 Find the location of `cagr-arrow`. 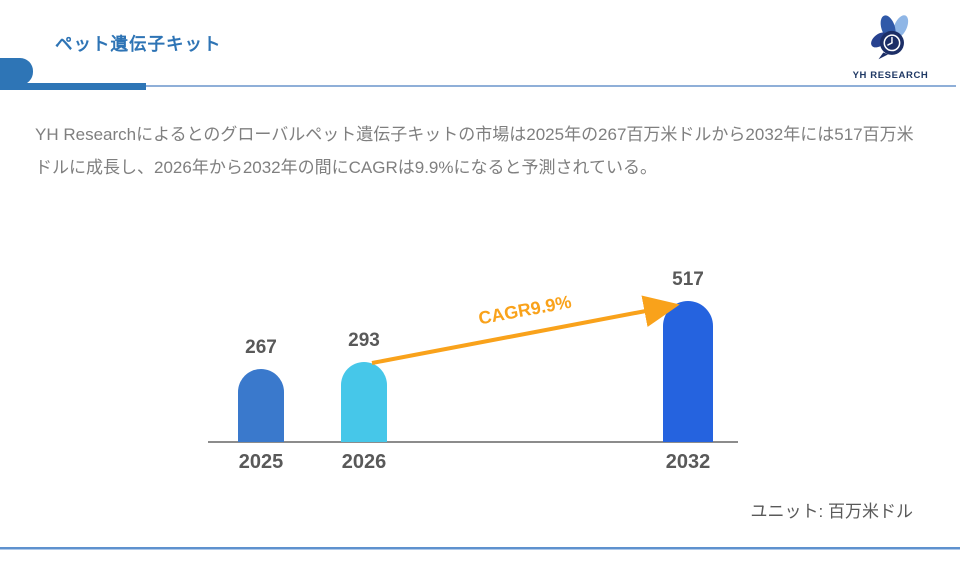

cagr-arrow is located at coordinates (525, 330).